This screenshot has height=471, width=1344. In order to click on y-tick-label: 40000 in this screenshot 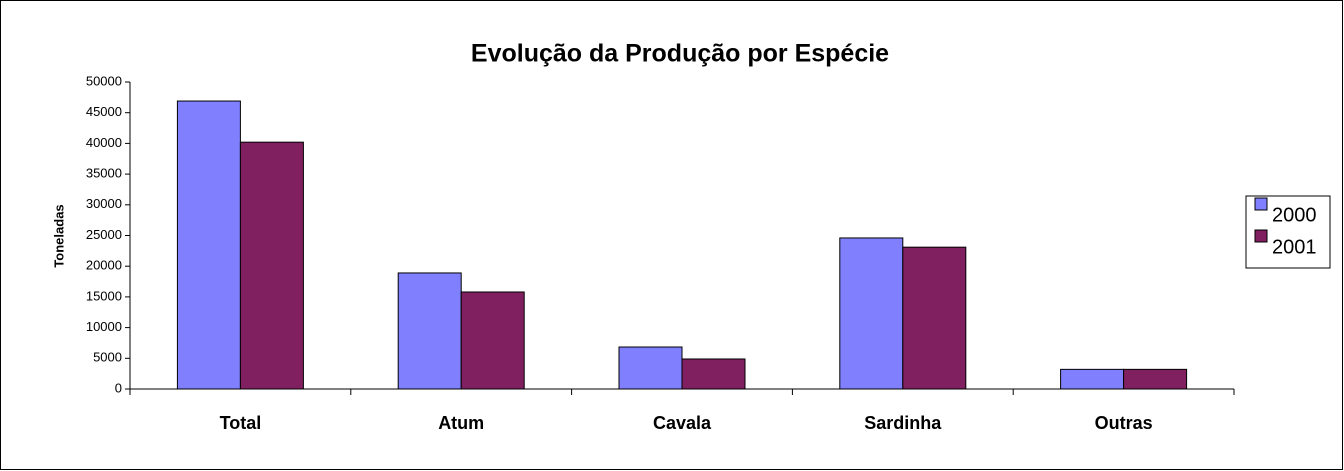, I will do `click(104, 142)`.